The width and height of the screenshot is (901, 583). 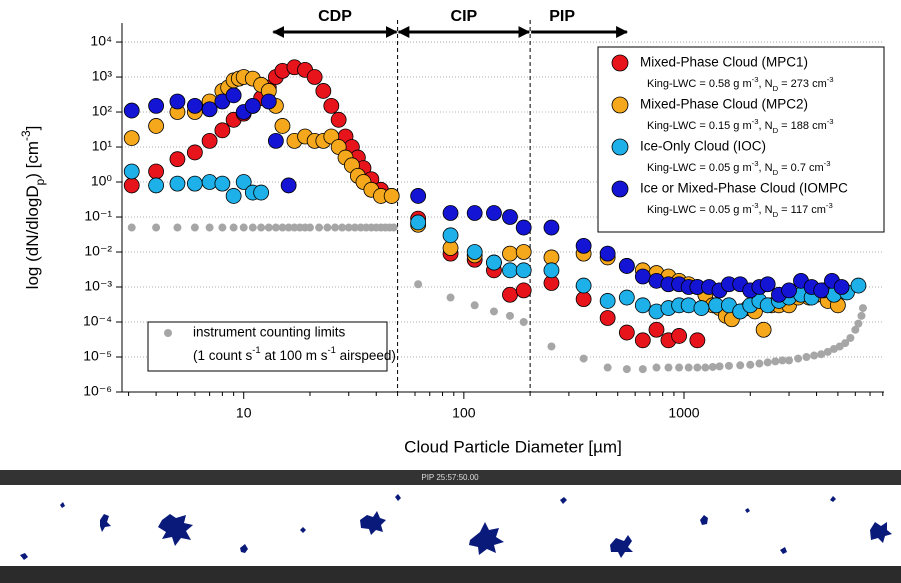 I want to click on region-label: CIP, so click(x=464, y=16).